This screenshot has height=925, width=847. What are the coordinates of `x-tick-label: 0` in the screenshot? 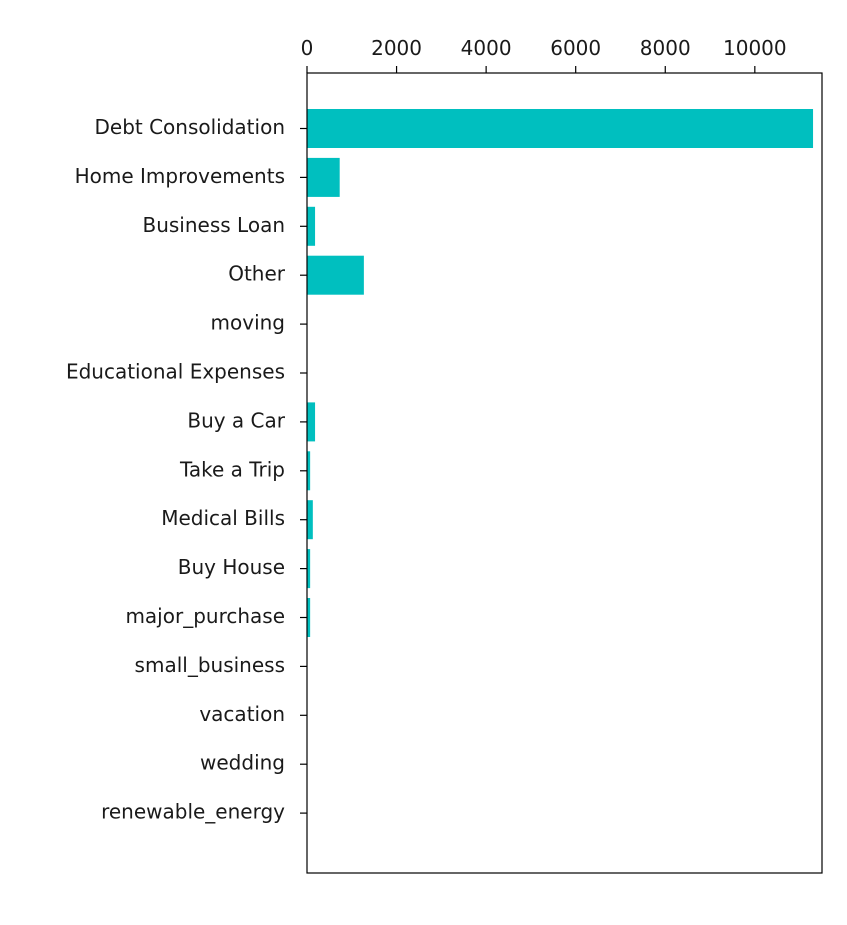 It's located at (307, 48).